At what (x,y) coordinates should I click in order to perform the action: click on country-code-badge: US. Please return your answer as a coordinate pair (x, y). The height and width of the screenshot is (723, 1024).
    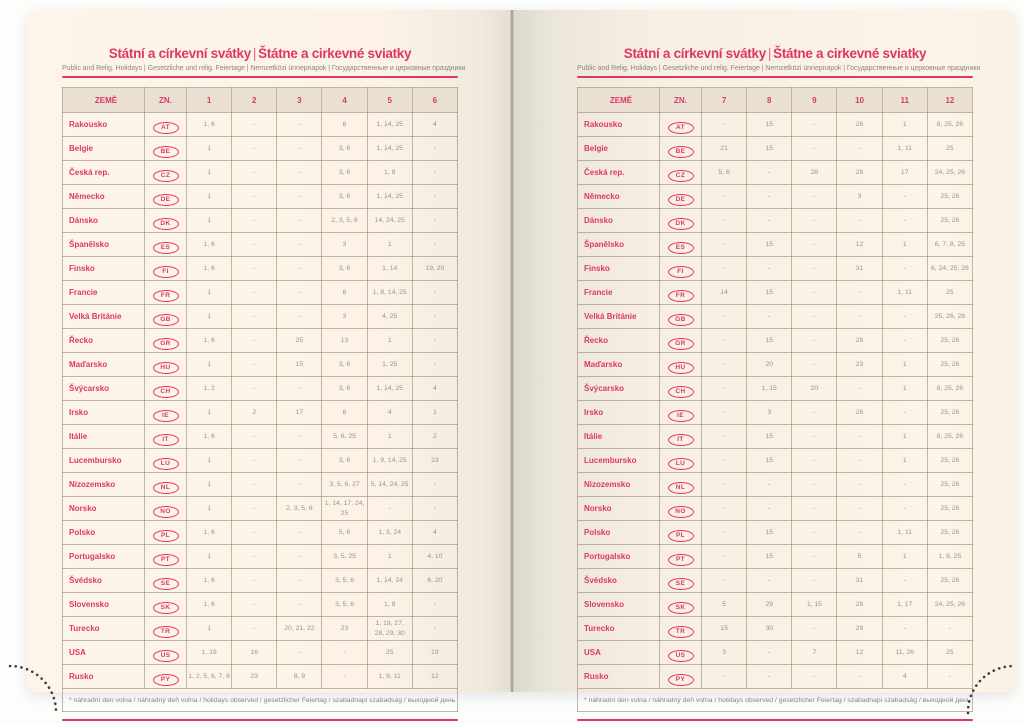
    Looking at the image, I should click on (165, 655).